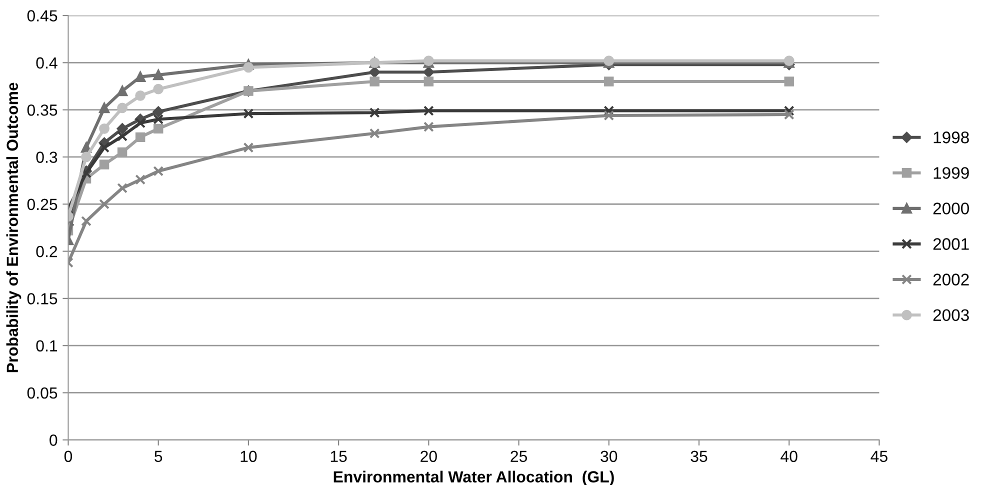  Describe the element at coordinates (47, 252) in the screenshot. I see `y-tick-label: 0.2` at that location.